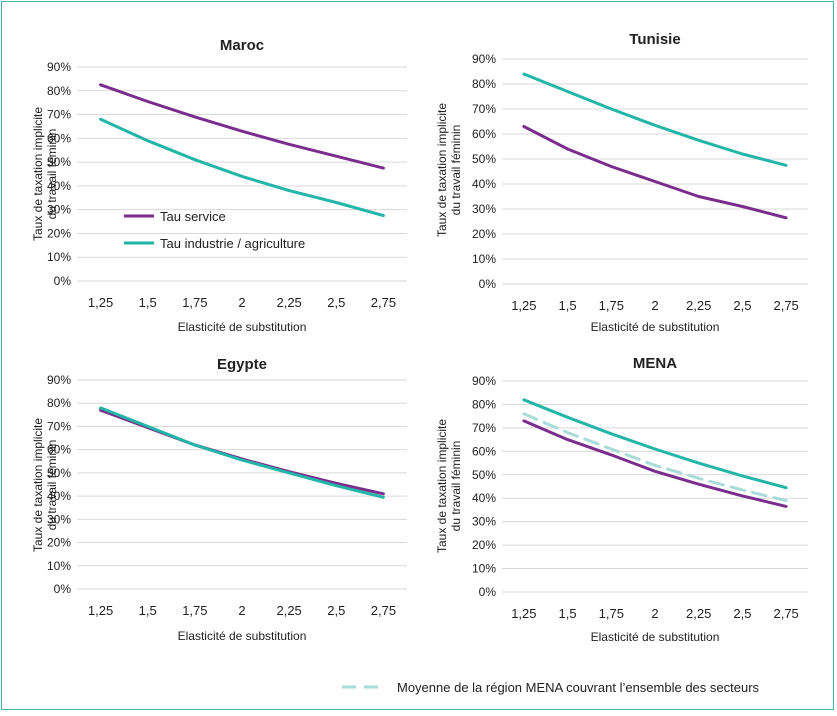  I want to click on legend-label: Tau industrie / agriculture, so click(232, 243).